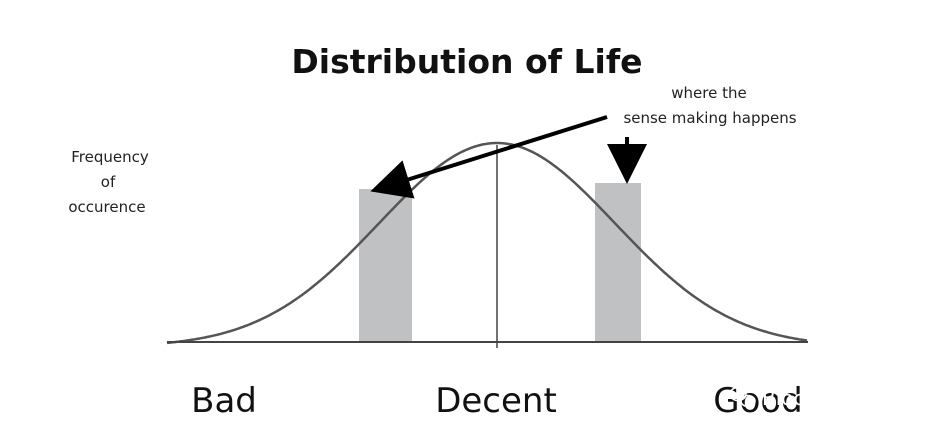  What do you see at coordinates (742, 397) in the screenshot?
I see `watermark-logo-icon` at bounding box center [742, 397].